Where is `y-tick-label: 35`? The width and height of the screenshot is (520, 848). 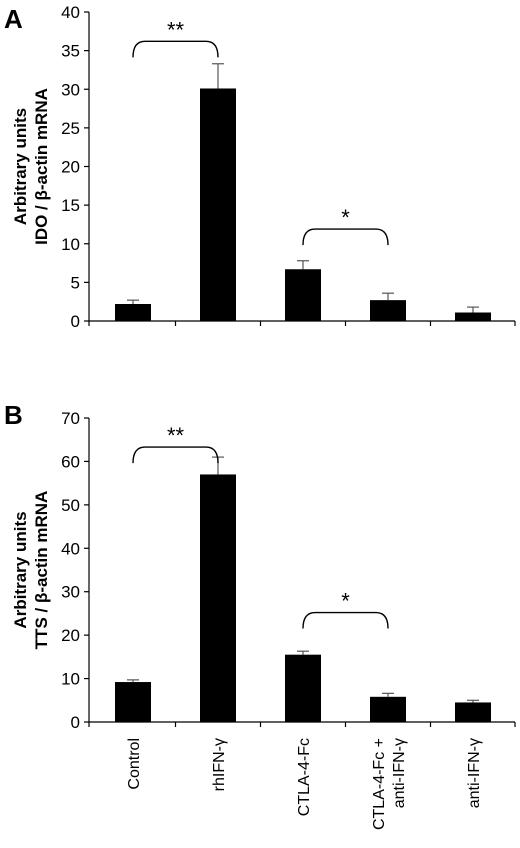
y-tick-label: 35 is located at coordinates (70, 51).